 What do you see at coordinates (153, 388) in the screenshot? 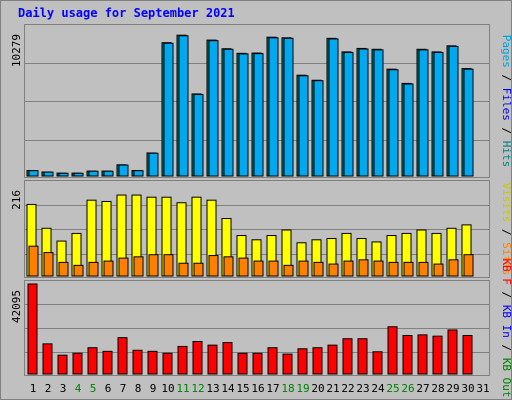
I see `x-tick-label: 9` at bounding box center [153, 388].